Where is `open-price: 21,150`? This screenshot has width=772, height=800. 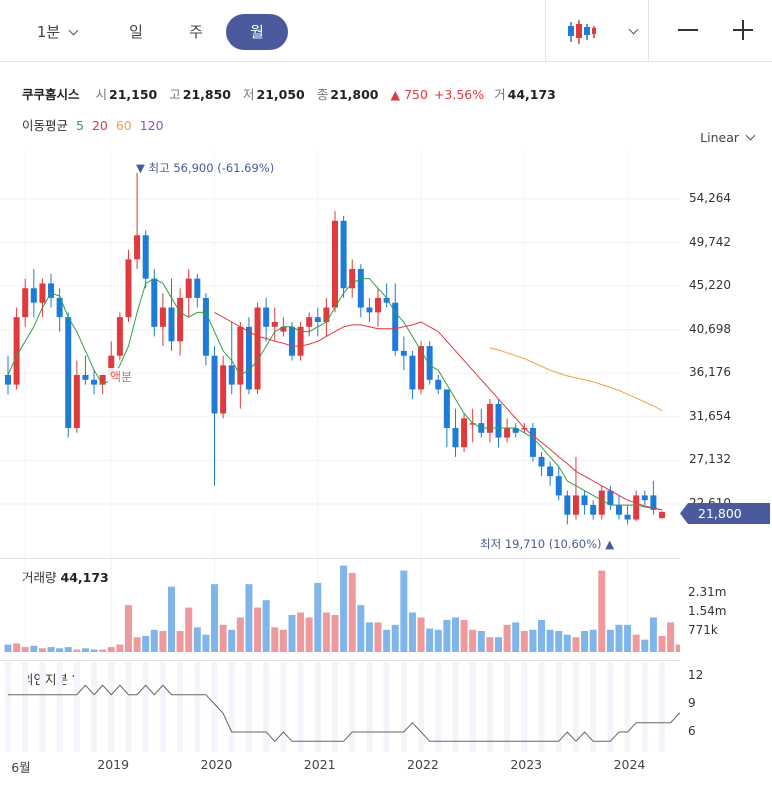 open-price: 21,150 is located at coordinates (133, 94).